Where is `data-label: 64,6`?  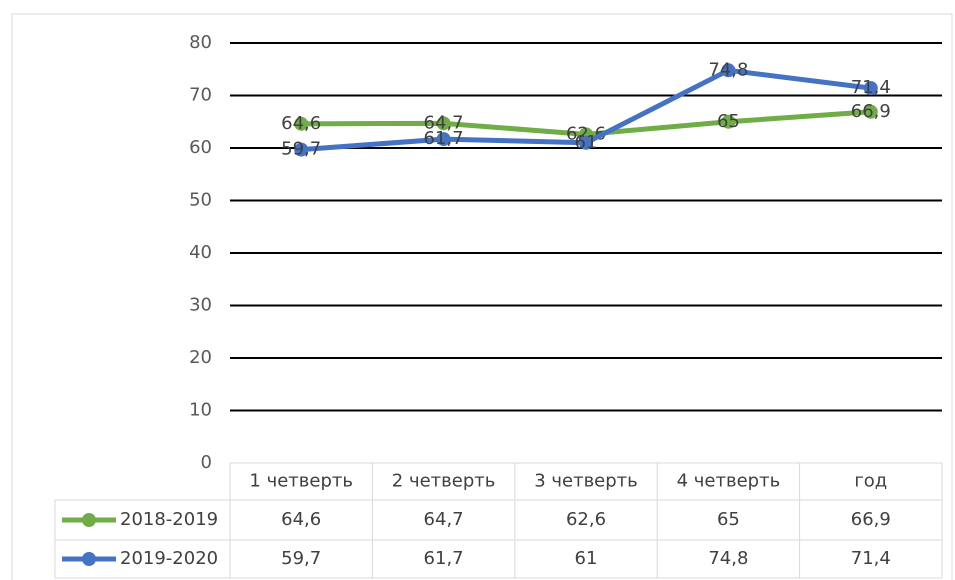 data-label: 64,6 is located at coordinates (301, 123).